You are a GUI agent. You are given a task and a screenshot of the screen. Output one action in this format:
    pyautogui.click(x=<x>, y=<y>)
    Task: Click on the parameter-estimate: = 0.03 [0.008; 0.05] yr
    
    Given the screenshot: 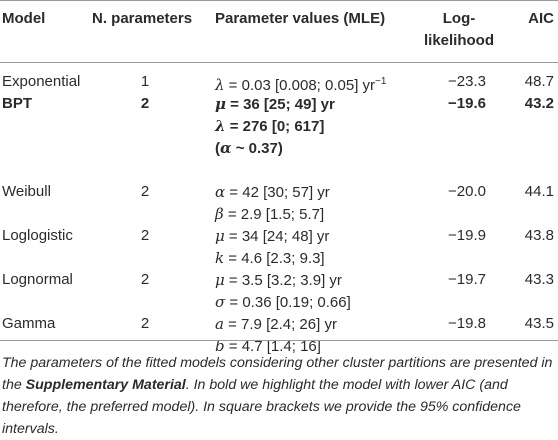 What is the action you would take?
    pyautogui.click(x=300, y=85)
    